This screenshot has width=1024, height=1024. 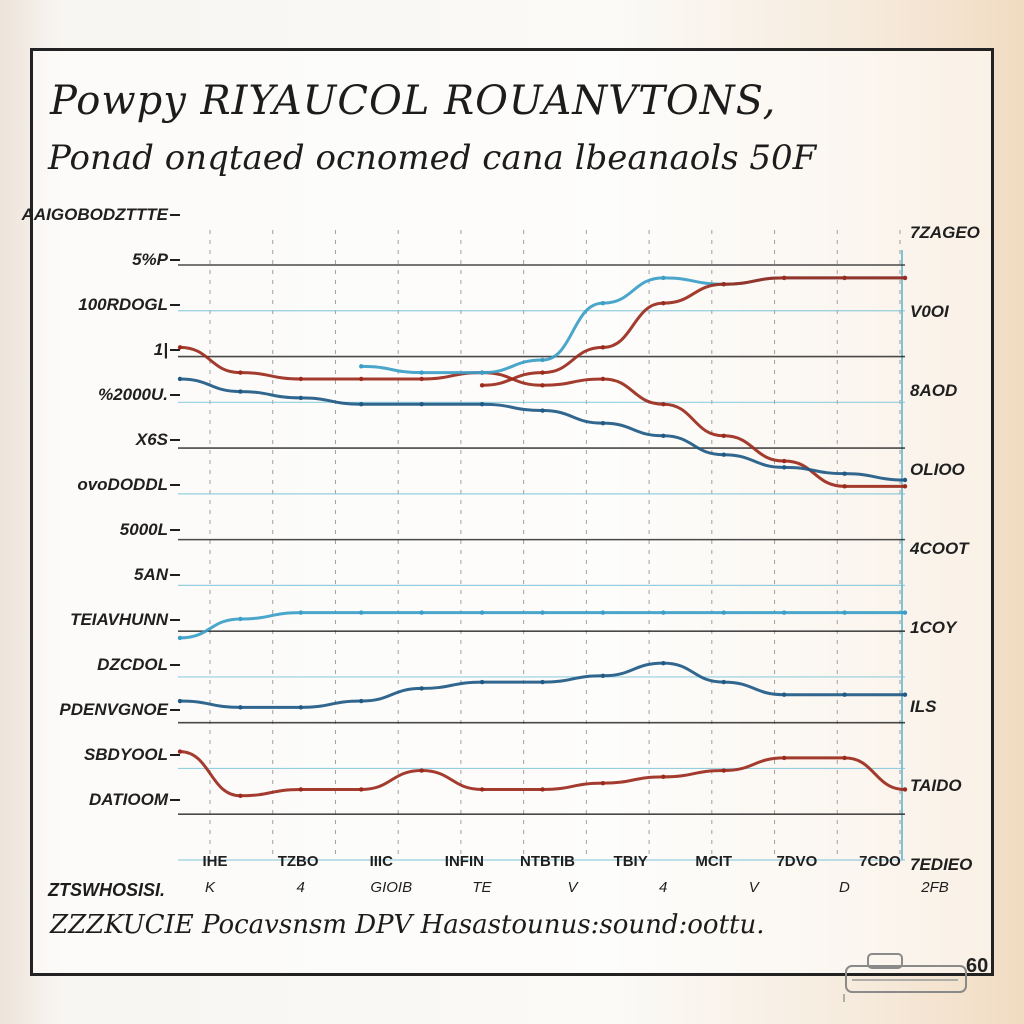 What do you see at coordinates (844, 887) in the screenshot?
I see `x-sub-label: D` at bounding box center [844, 887].